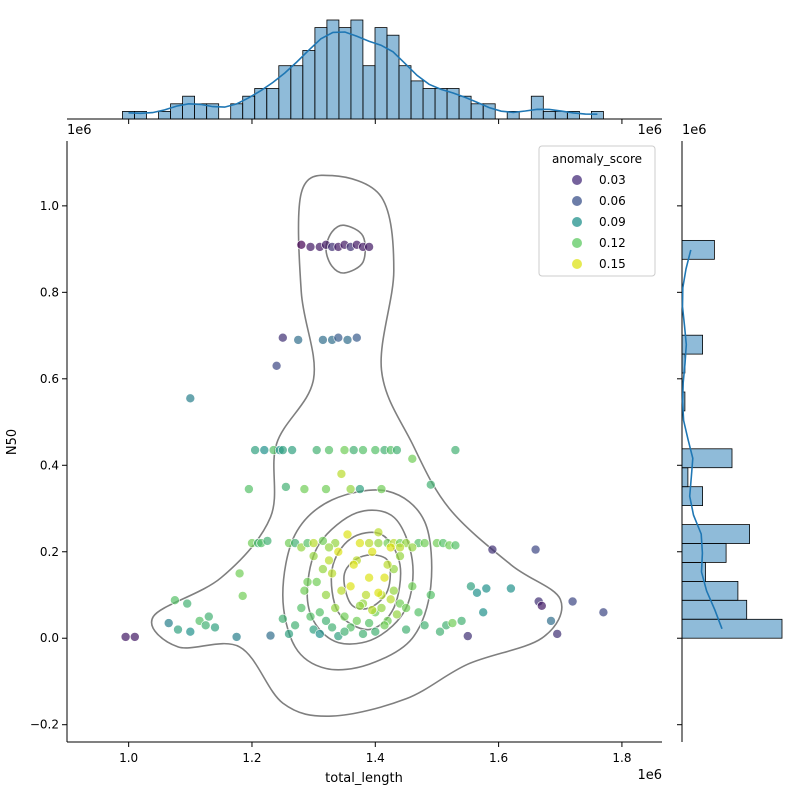 This screenshot has width=800, height=804. Describe the element at coordinates (649, 130) in the screenshot. I see `top-histogram-offset-label: 1e6` at that location.